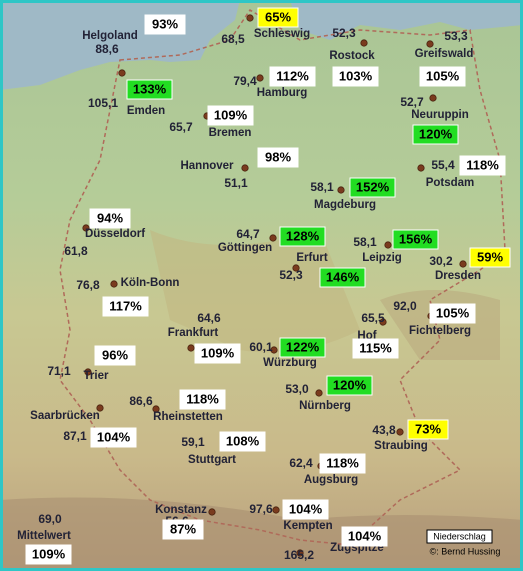 The height and width of the screenshot is (571, 523). What do you see at coordinates (459, 536) in the screenshot?
I see `legend: Niederschlag` at bounding box center [459, 536].